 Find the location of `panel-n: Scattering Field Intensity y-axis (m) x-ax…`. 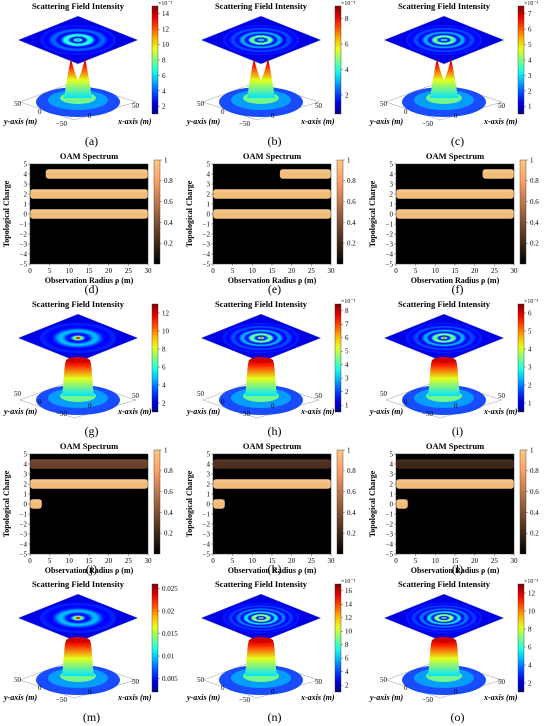

panel-n: Scattering Field Intensity y-axis (m) x-ax… is located at coordinates (274, 652).